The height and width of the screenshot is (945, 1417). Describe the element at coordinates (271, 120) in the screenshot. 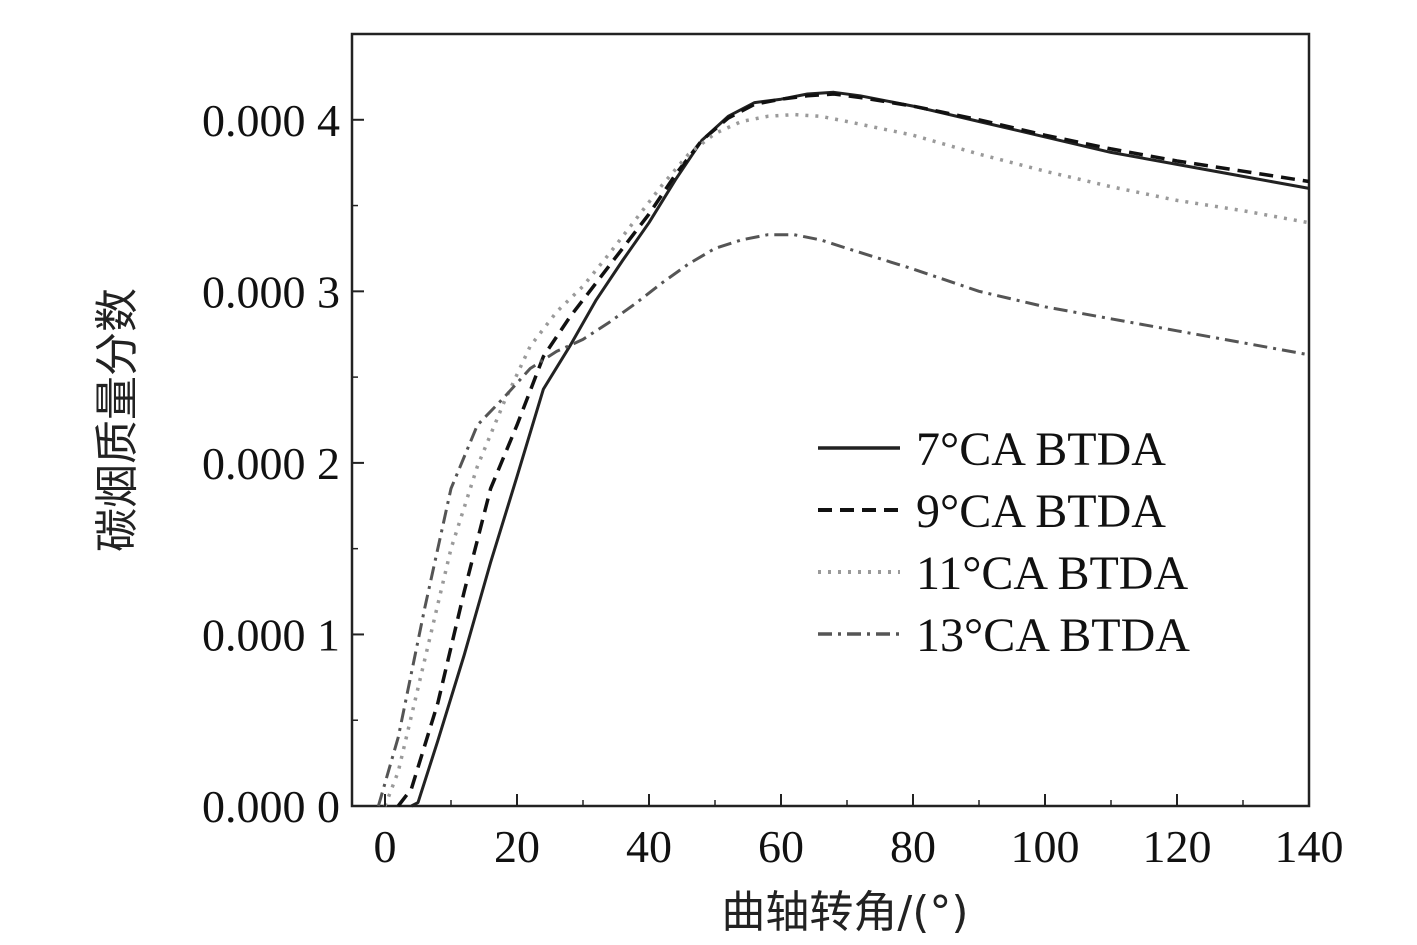

I see `y-tick-label: 0.000 4` at that location.